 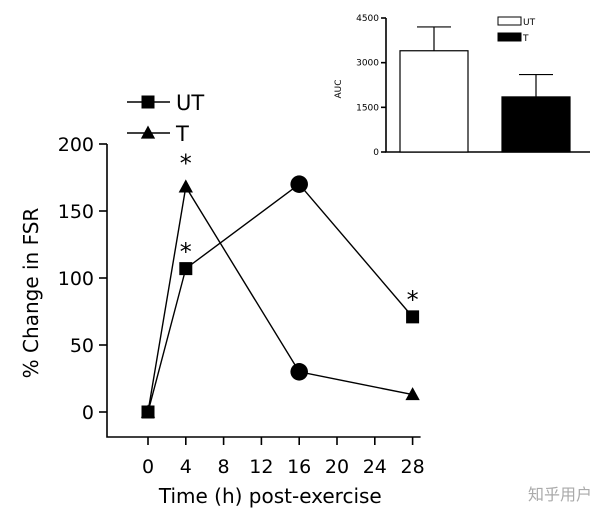 I want to click on y-axis-title: % Change in FSR, so click(x=31, y=293).